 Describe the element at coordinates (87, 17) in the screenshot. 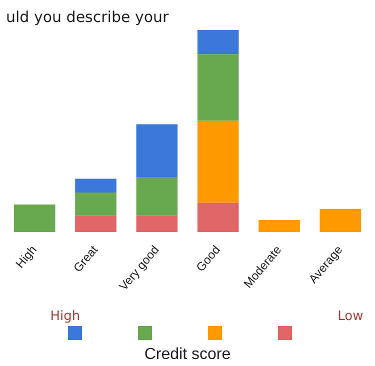

I see `chart-title: uld you describe your` at that location.